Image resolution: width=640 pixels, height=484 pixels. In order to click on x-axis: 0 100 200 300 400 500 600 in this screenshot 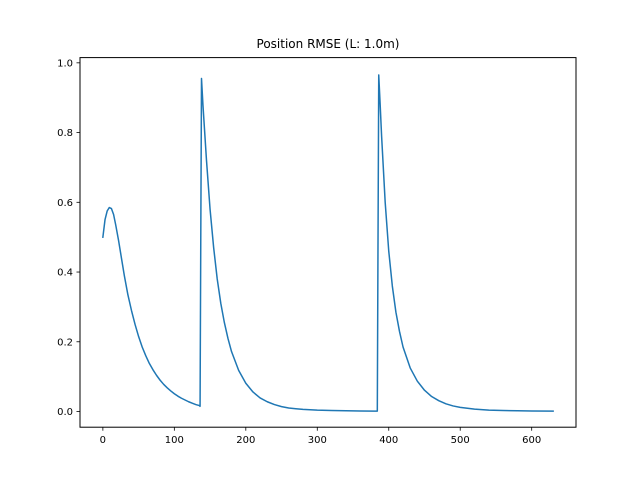, I will do `click(320, 436)`.